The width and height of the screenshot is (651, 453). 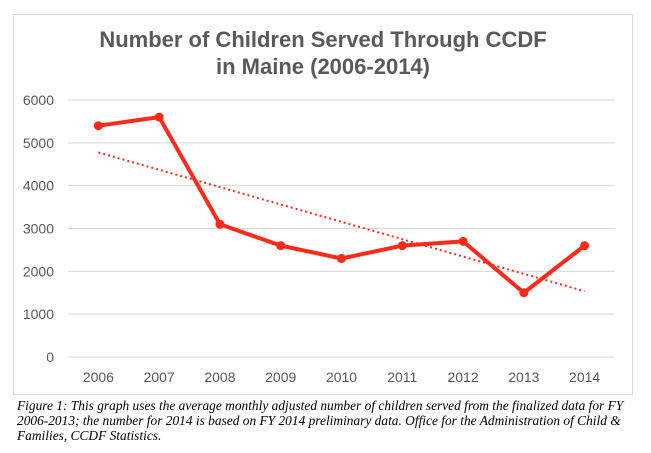 What do you see at coordinates (38, 100) in the screenshot?
I see `y-tick-label: 6000` at bounding box center [38, 100].